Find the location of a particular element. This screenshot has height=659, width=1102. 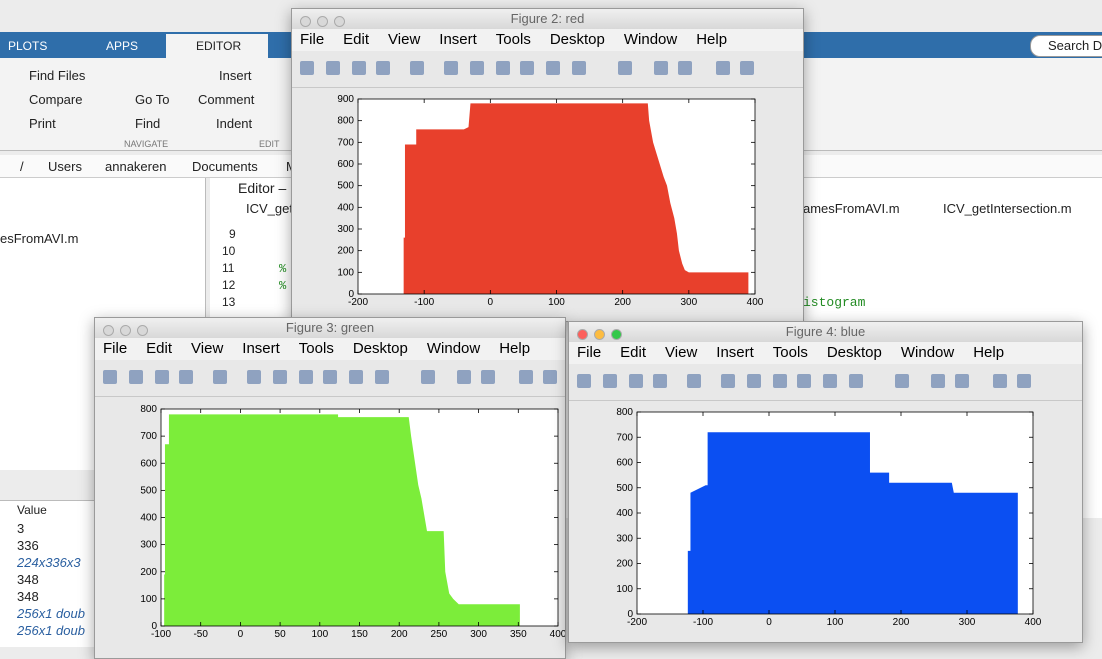

editor-tab: amesFromAVI.m is located at coordinates (851, 208).